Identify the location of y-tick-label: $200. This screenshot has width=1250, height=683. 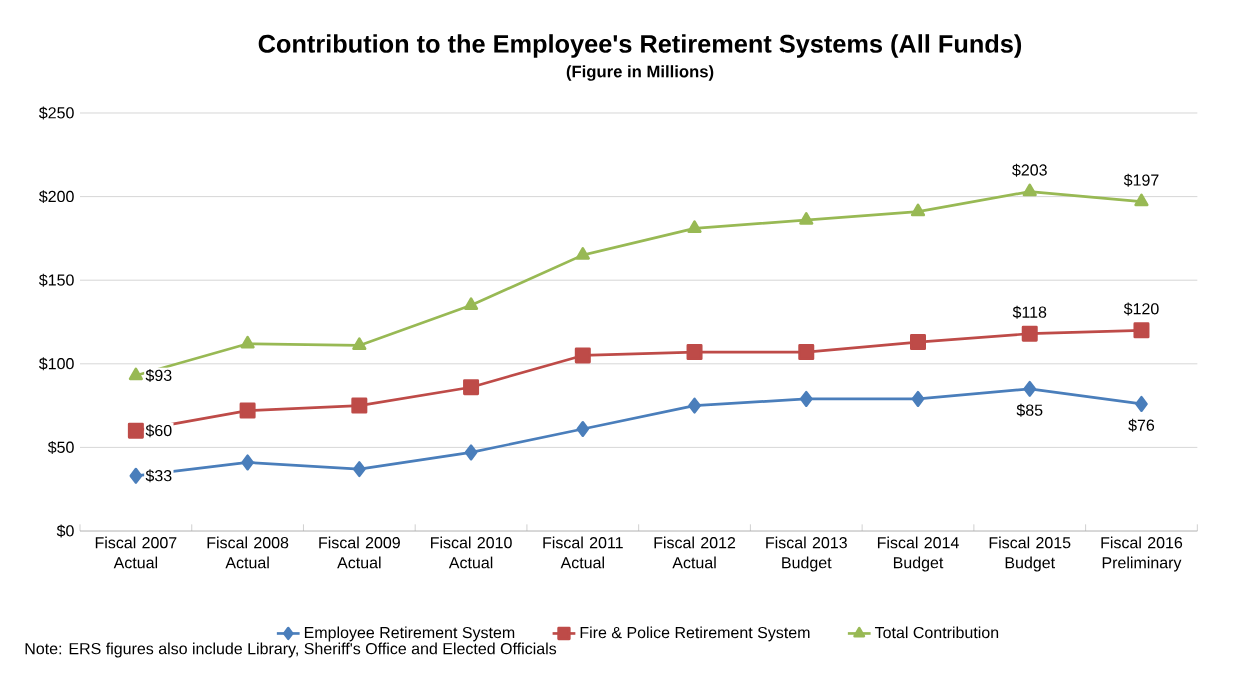
(56, 197).